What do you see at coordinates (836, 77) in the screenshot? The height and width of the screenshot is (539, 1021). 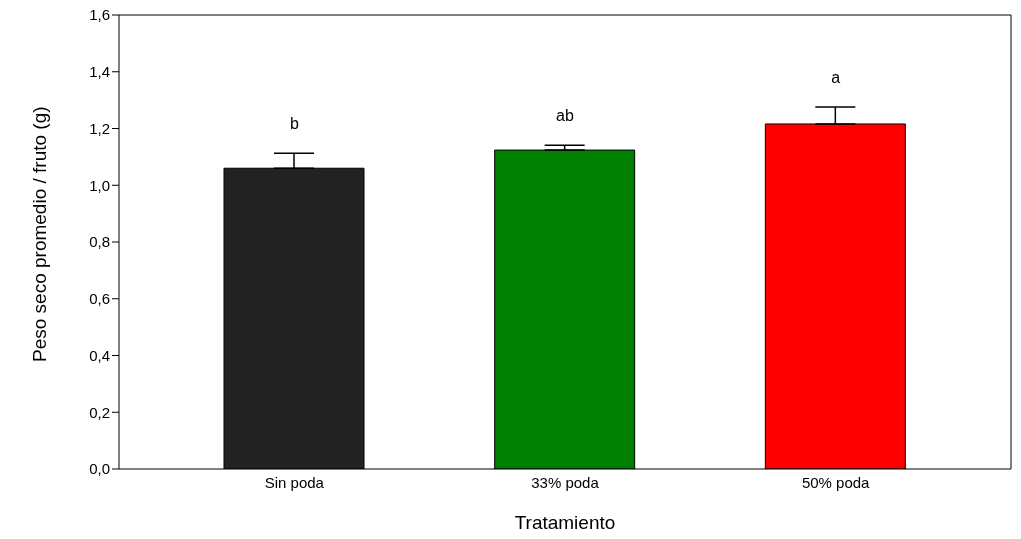 I see `annotation: a` at bounding box center [836, 77].